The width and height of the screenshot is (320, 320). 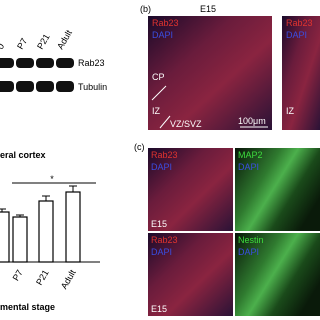 I want to click on stain-label: Nestin, so click(x=251, y=240).